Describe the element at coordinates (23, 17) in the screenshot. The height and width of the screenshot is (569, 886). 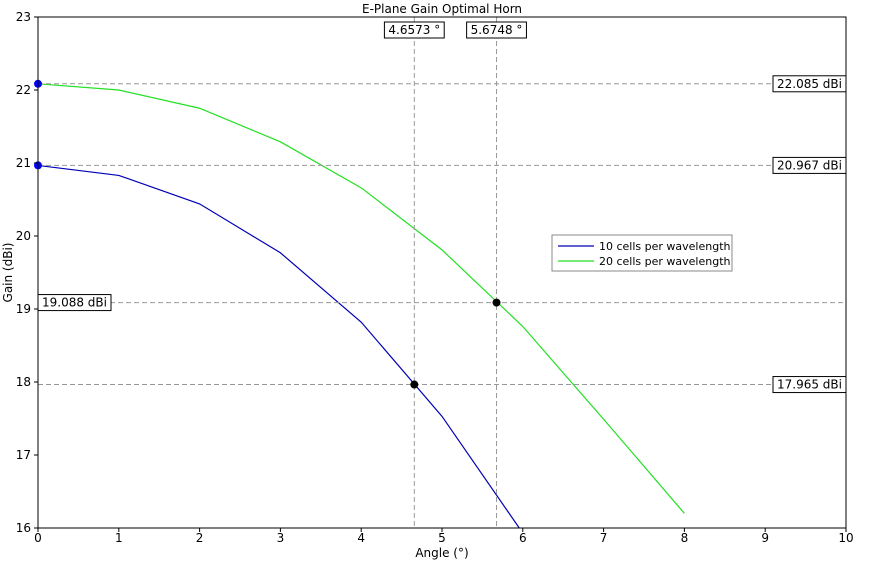
I see `y-tick-label: 23` at that location.